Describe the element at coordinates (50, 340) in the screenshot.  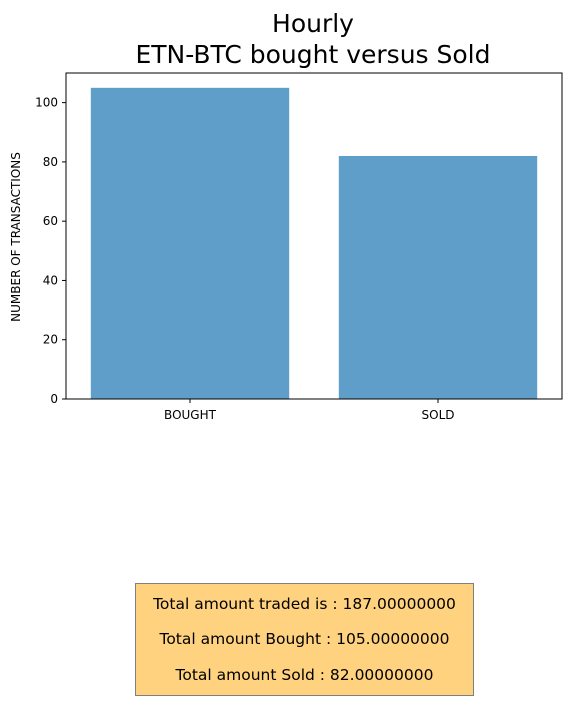
I see `y-tick-label: 20` at that location.